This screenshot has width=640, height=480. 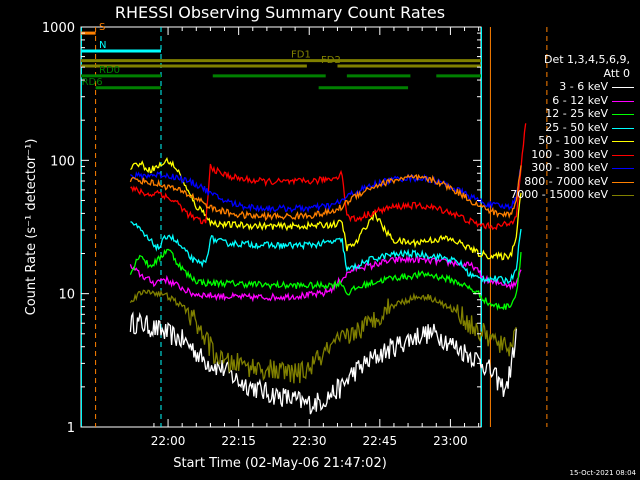 I want to click on x-tick-label-1: 22:15, so click(x=238, y=441).